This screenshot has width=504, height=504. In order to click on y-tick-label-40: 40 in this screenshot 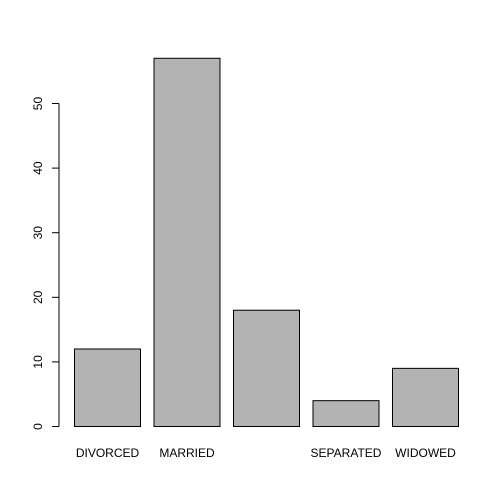, I will do `click(38, 168)`.